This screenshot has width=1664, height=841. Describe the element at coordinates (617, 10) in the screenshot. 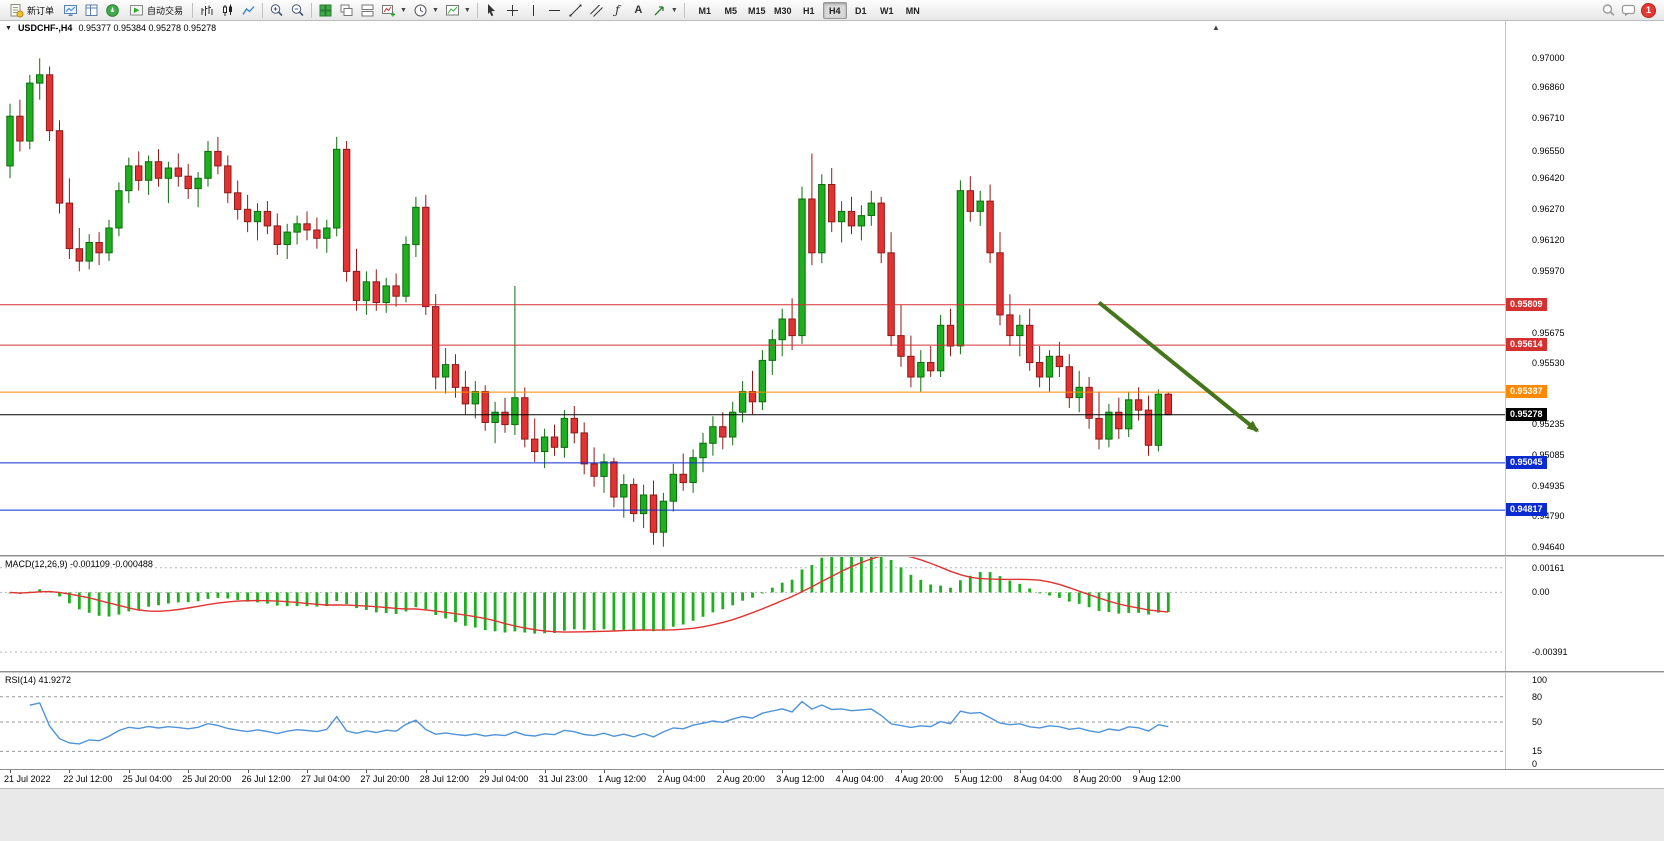

I see `fibonacci-tool-button: ƒ` at that location.